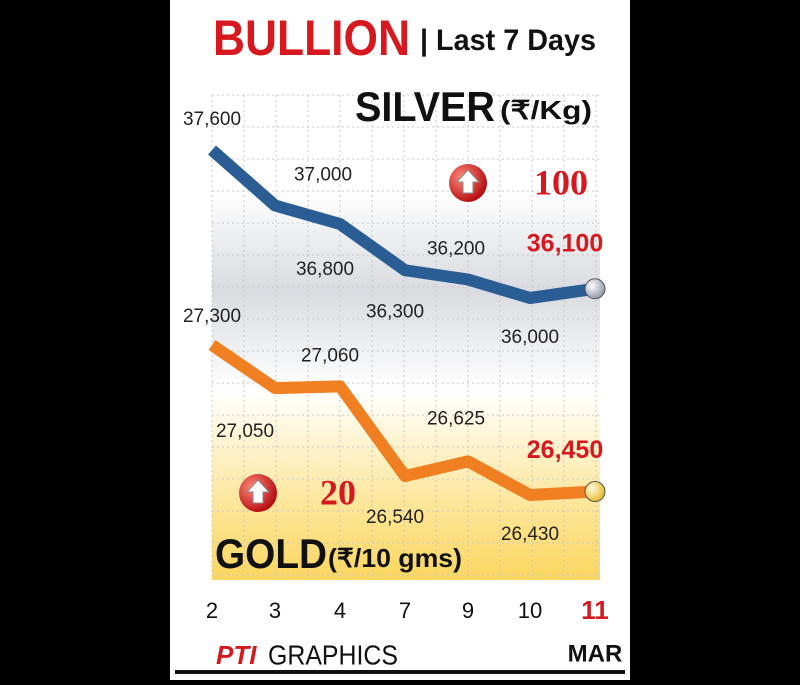 Image resolution: width=800 pixels, height=685 pixels. I want to click on gold-band, so click(406, 485).